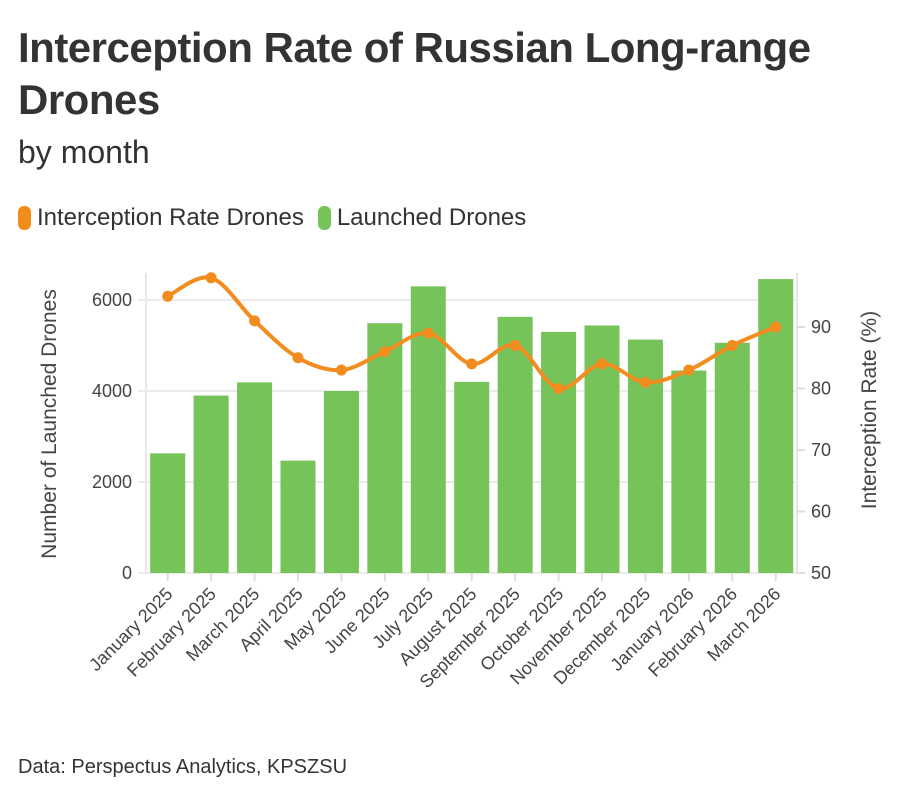 The width and height of the screenshot is (920, 800). What do you see at coordinates (24, 218) in the screenshot?
I see `legend-swatch-orange` at bounding box center [24, 218].